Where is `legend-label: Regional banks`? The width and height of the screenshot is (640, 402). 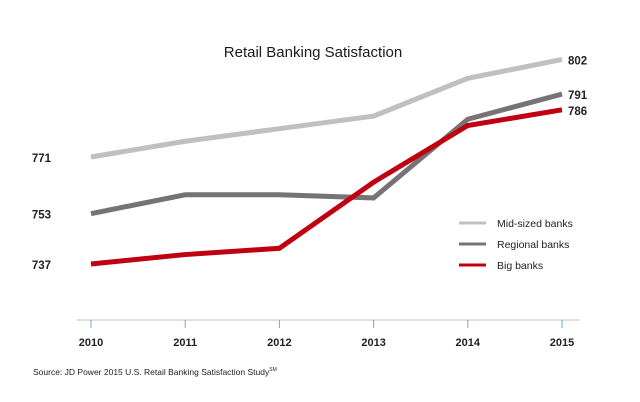
legend-label: Regional banks is located at coordinates (533, 245).